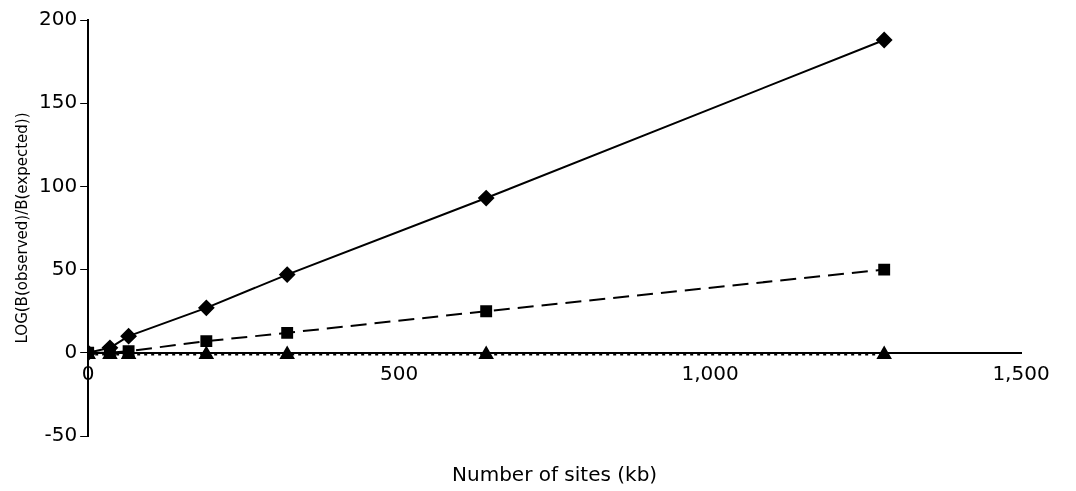 The width and height of the screenshot is (1076, 491). Describe the element at coordinates (1021, 373) in the screenshot. I see `x-tick-label: 1,500` at that location.